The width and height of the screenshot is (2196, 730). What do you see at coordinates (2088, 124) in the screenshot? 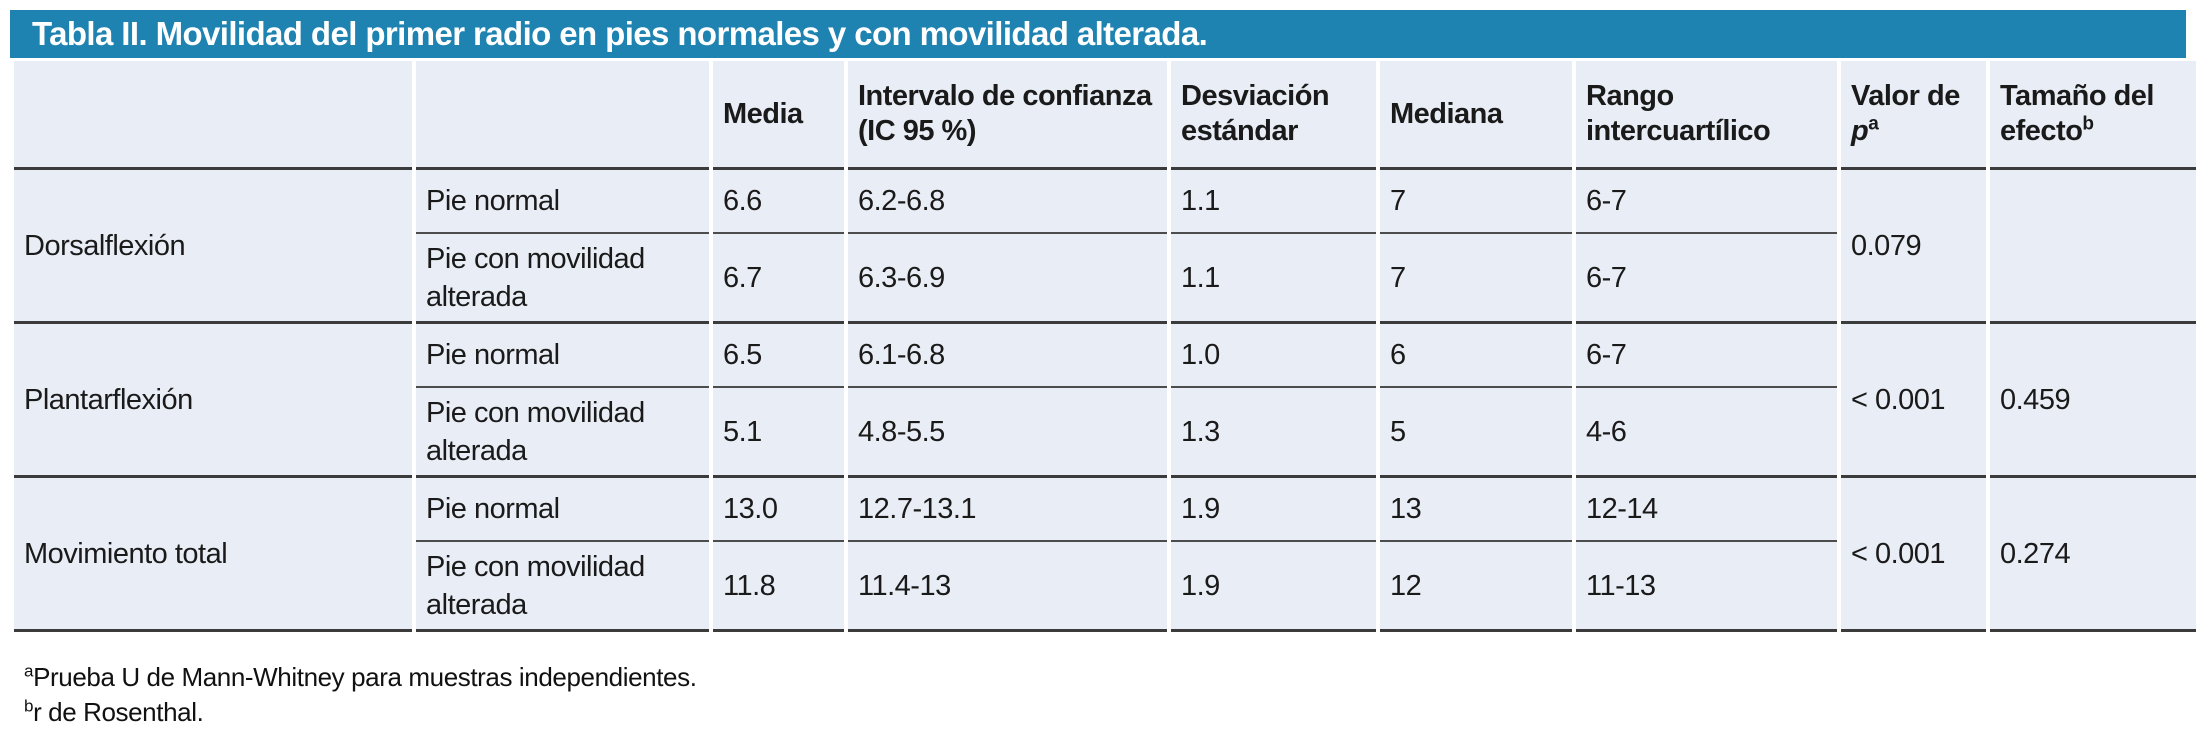
I see `footnote-marker-b: b` at bounding box center [2088, 124].